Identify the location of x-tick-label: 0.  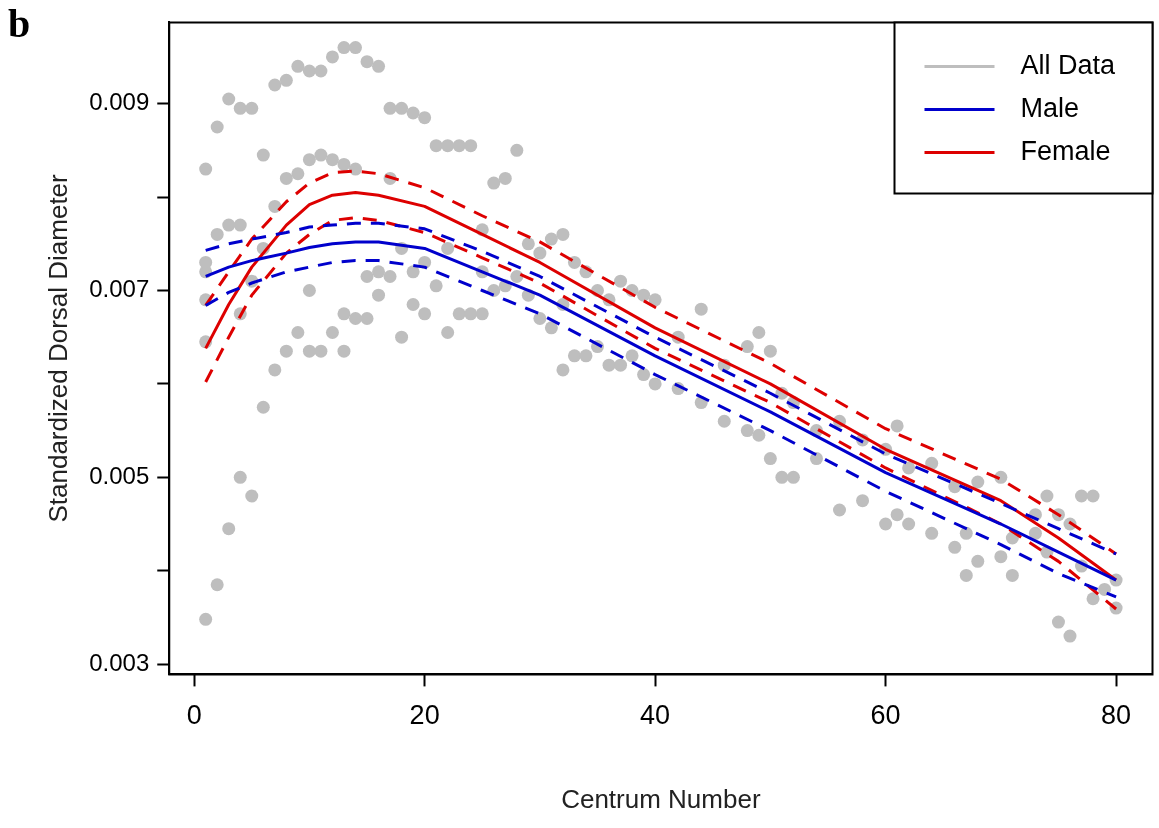
(194, 715).